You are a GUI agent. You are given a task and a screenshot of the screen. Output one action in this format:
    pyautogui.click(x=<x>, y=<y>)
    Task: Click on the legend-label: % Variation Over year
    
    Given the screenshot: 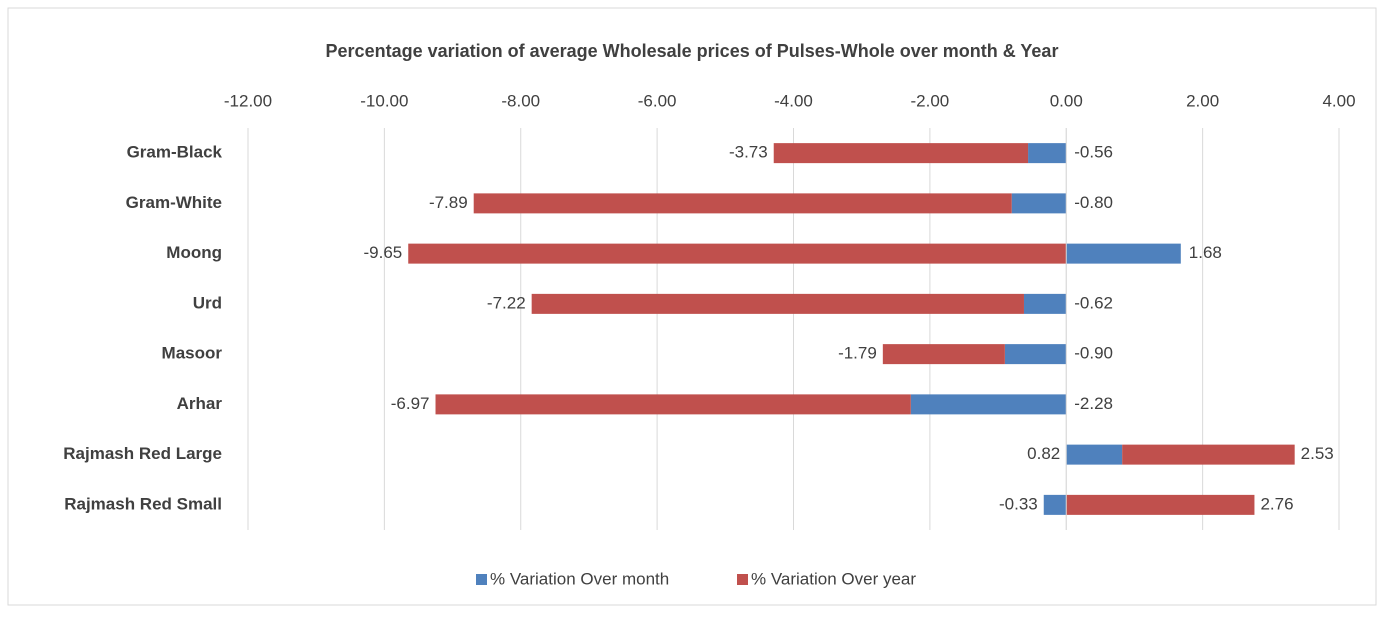 What is the action you would take?
    pyautogui.click(x=833, y=578)
    